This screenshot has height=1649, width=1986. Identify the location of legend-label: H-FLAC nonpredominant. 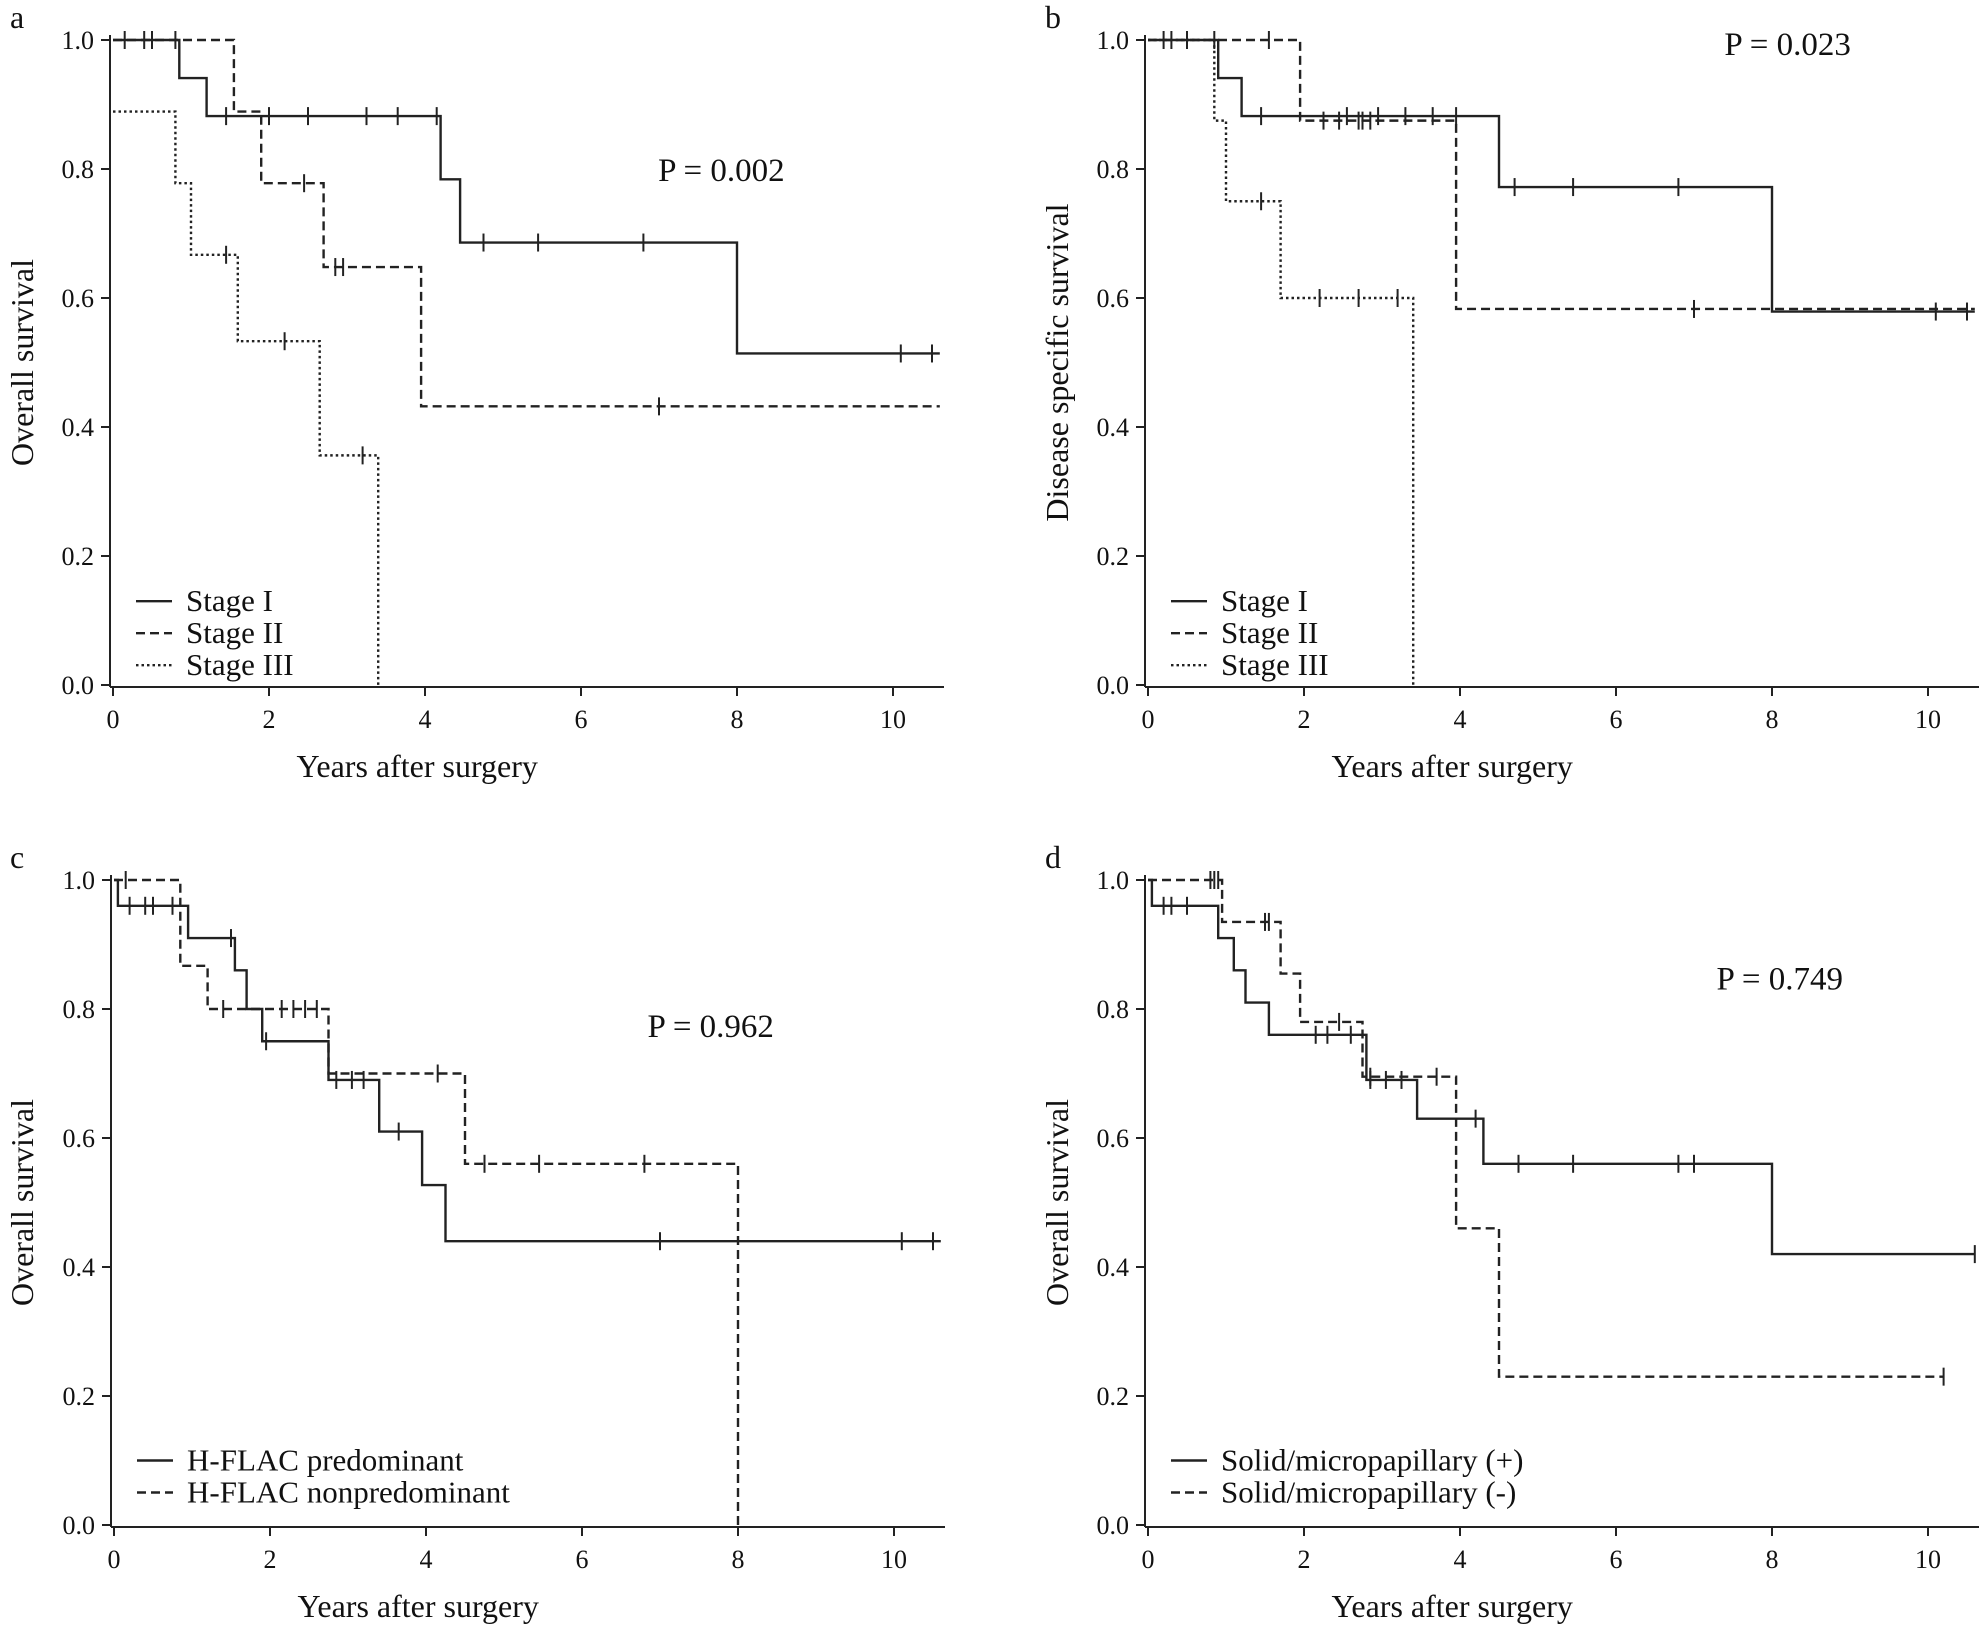
(348, 1492).